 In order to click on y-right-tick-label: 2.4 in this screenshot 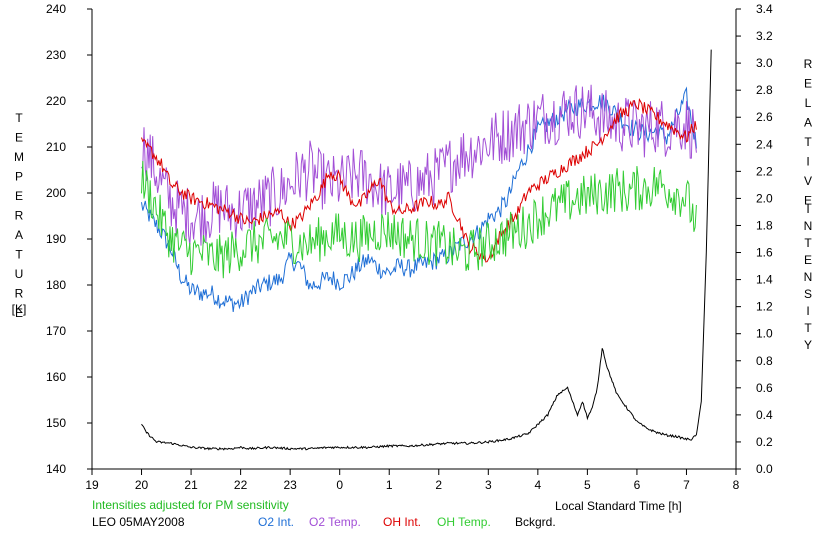, I will do `click(764, 144)`.